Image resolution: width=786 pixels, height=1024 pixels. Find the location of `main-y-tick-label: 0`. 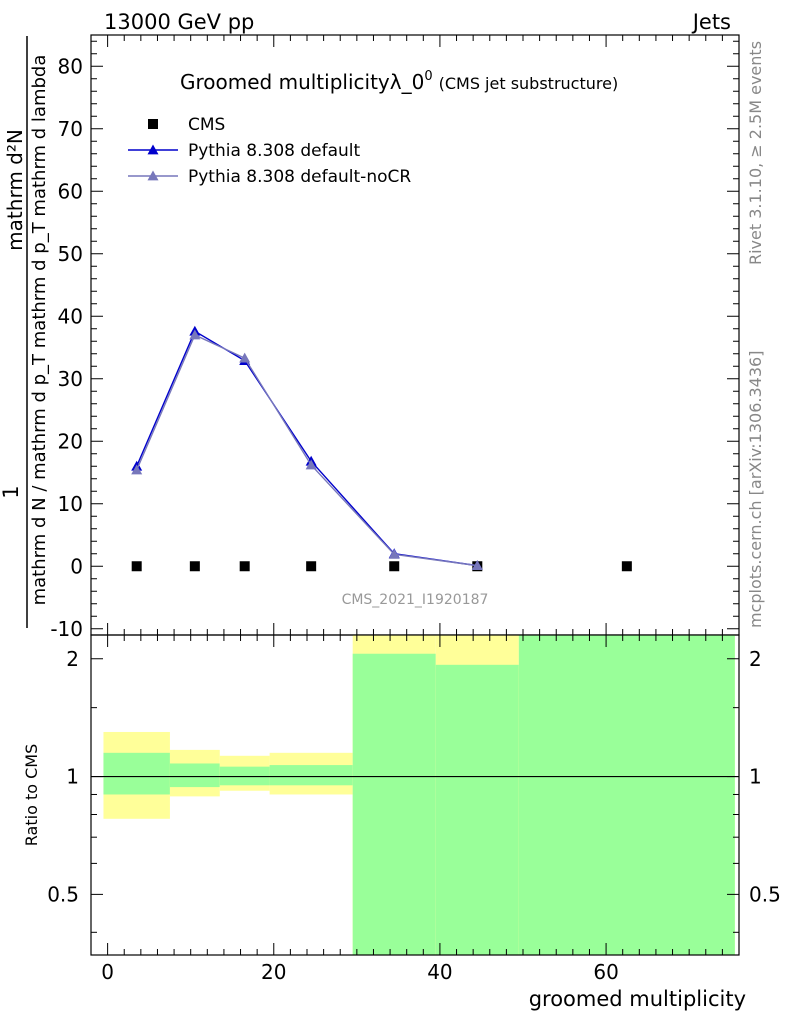

main-y-tick-label: 0 is located at coordinates (76, 566).